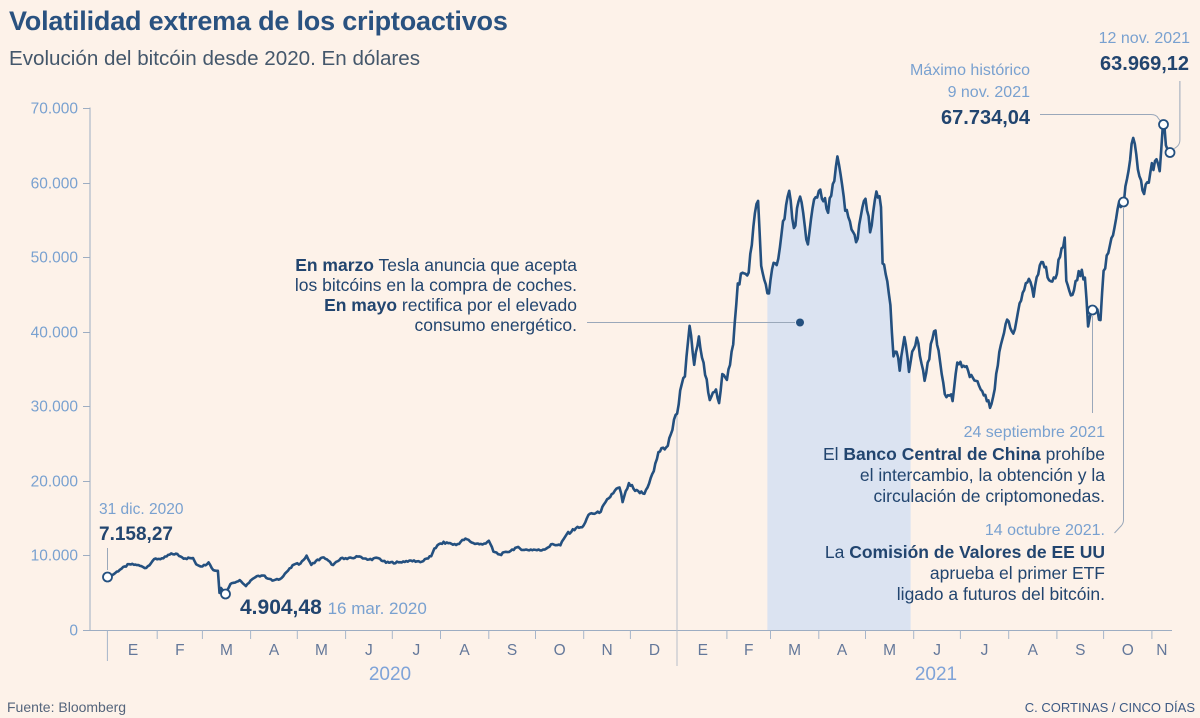 Image resolution: width=1200 pixels, height=718 pixels. I want to click on svg-text: 60.000, so click(55, 184).